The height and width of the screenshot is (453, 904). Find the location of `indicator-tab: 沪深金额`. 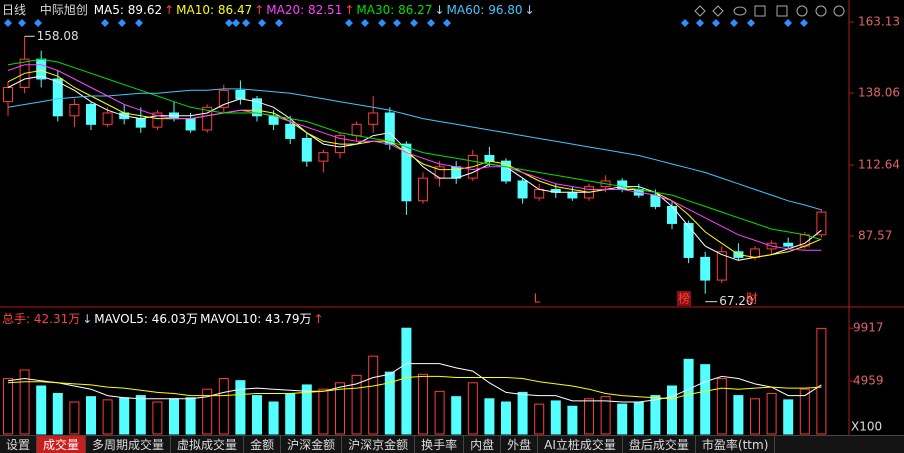

indicator-tab: 沪深金额 is located at coordinates (312, 444).